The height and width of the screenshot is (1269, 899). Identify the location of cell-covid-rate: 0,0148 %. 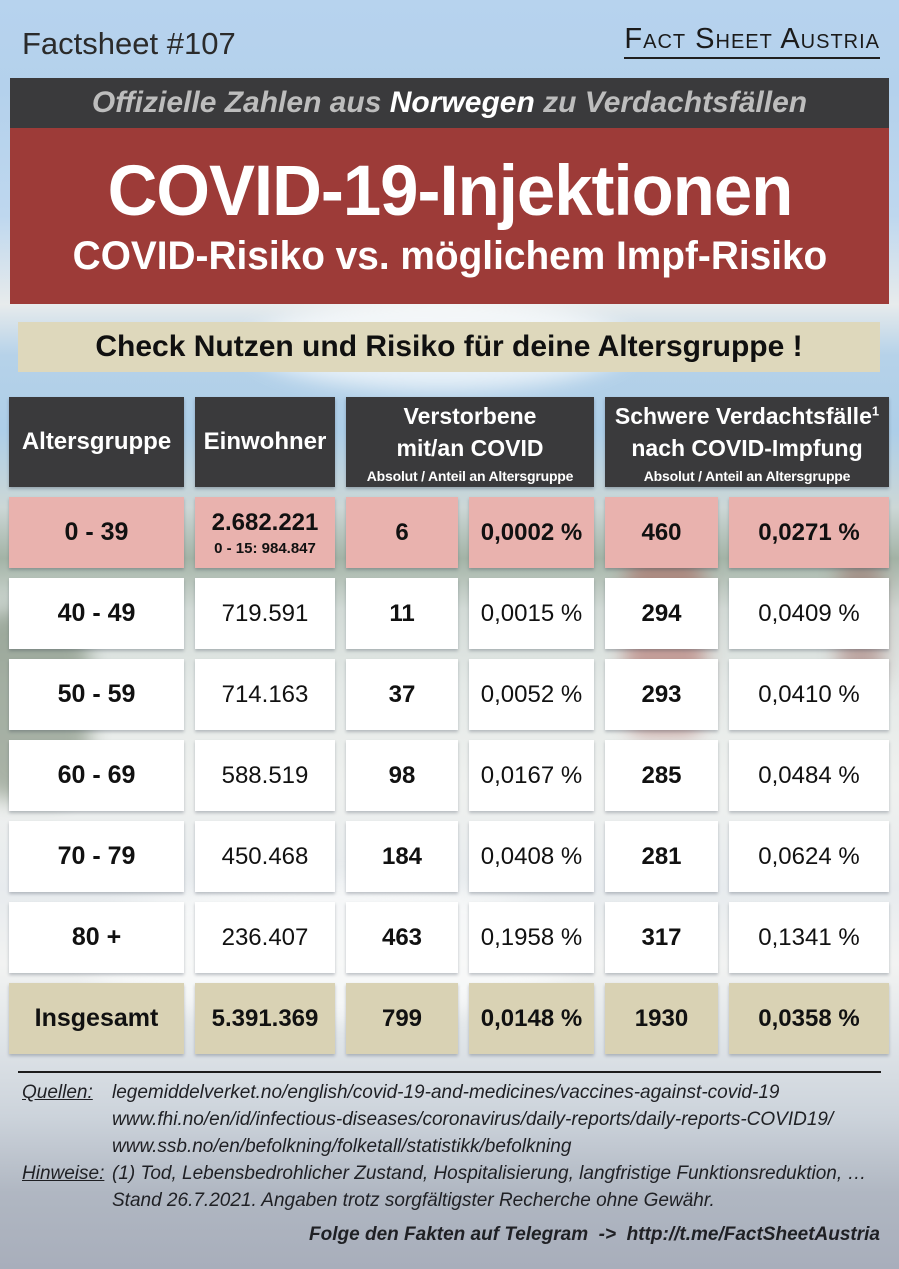
(531, 1018).